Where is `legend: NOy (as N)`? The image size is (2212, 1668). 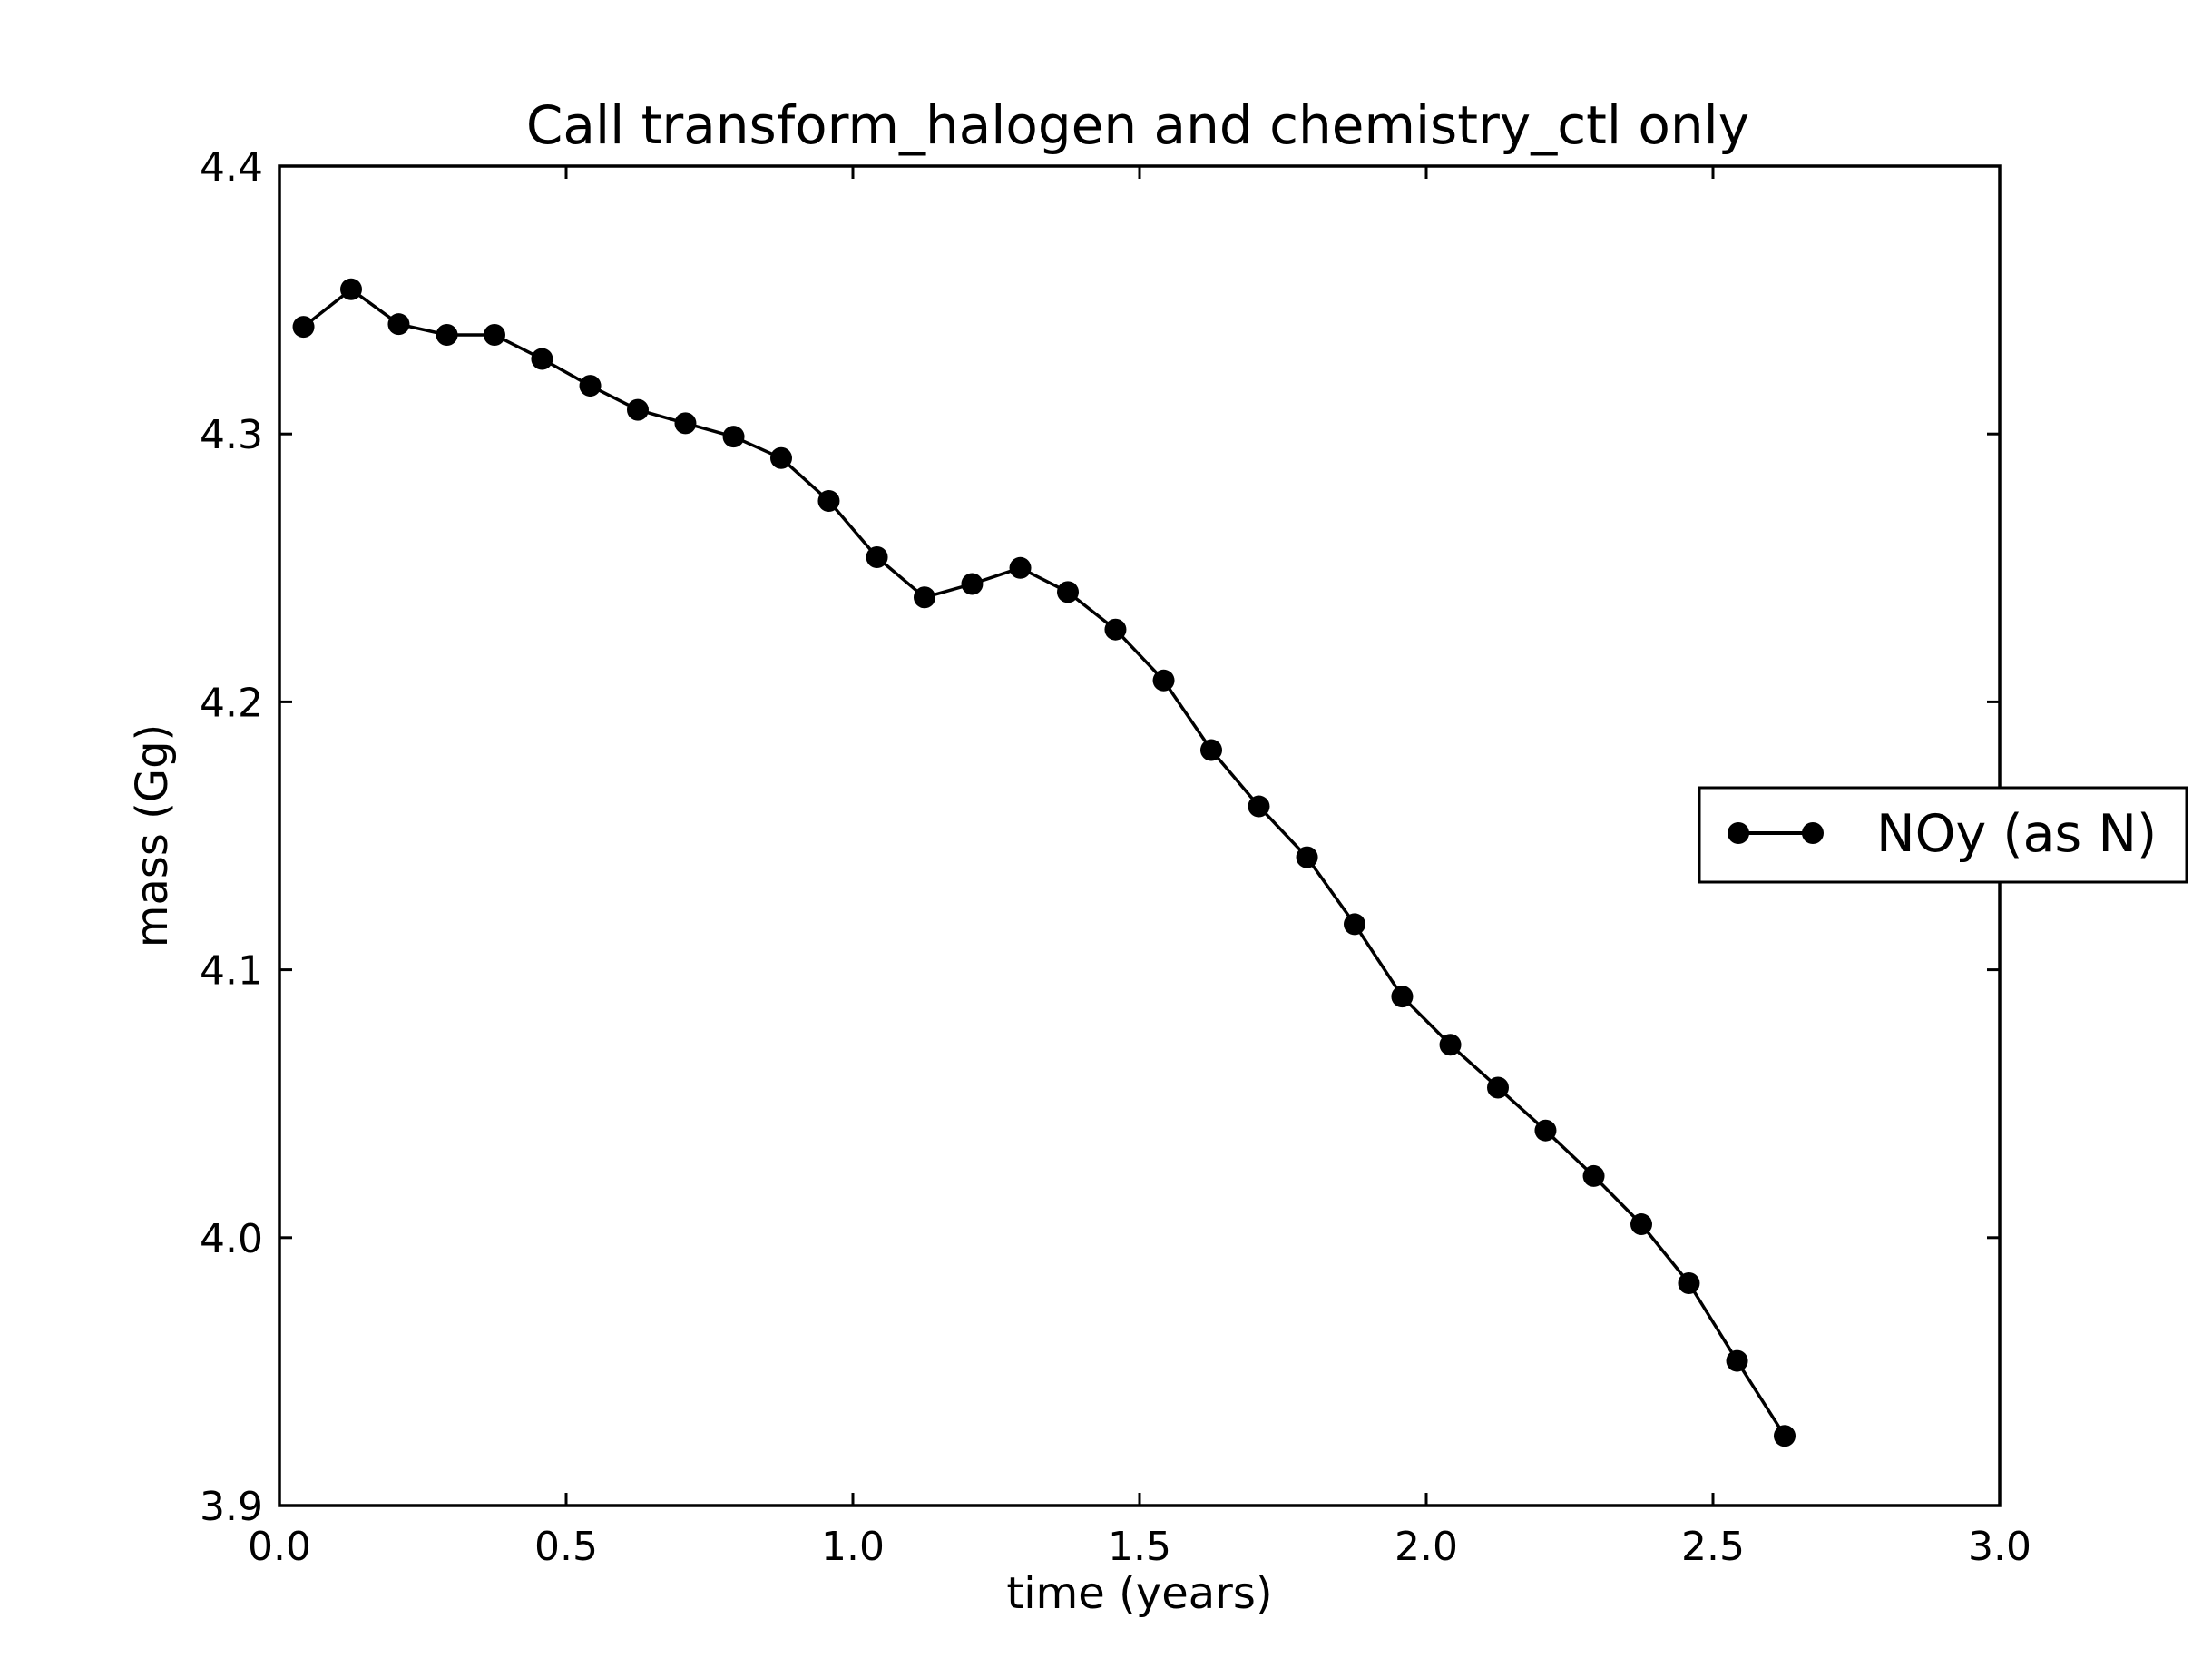 legend: NOy (as N) is located at coordinates (1943, 835).